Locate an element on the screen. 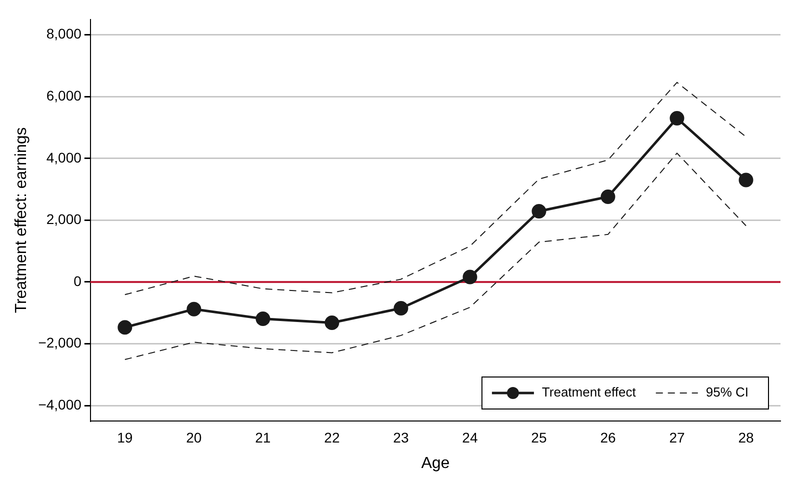  x-tick-label: 19 is located at coordinates (125, 437).